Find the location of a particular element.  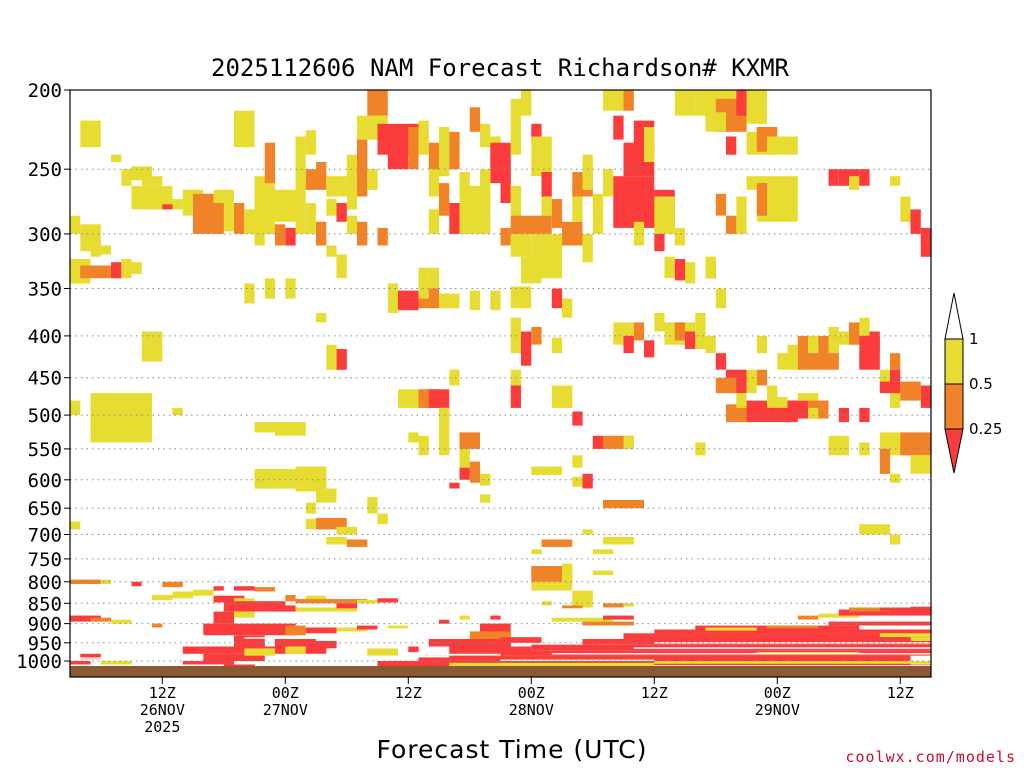

color-legend: 1 0.5 0.25 is located at coordinates (973, 383).